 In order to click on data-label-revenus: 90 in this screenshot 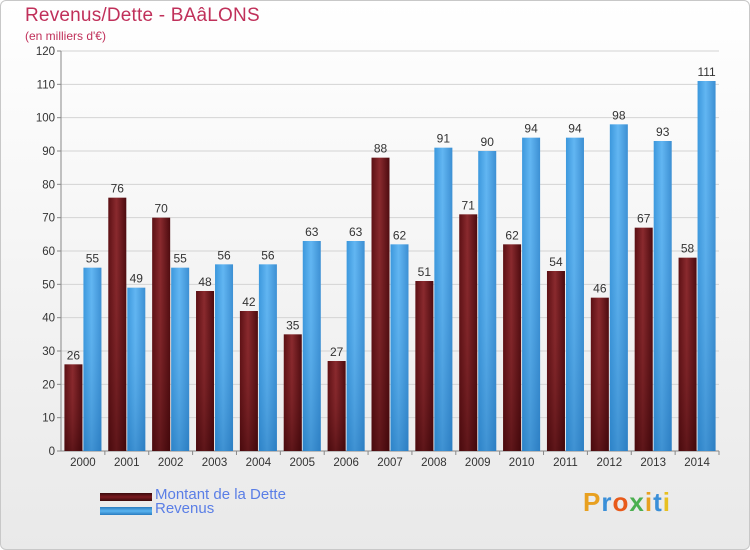, I will do `click(488, 142)`.